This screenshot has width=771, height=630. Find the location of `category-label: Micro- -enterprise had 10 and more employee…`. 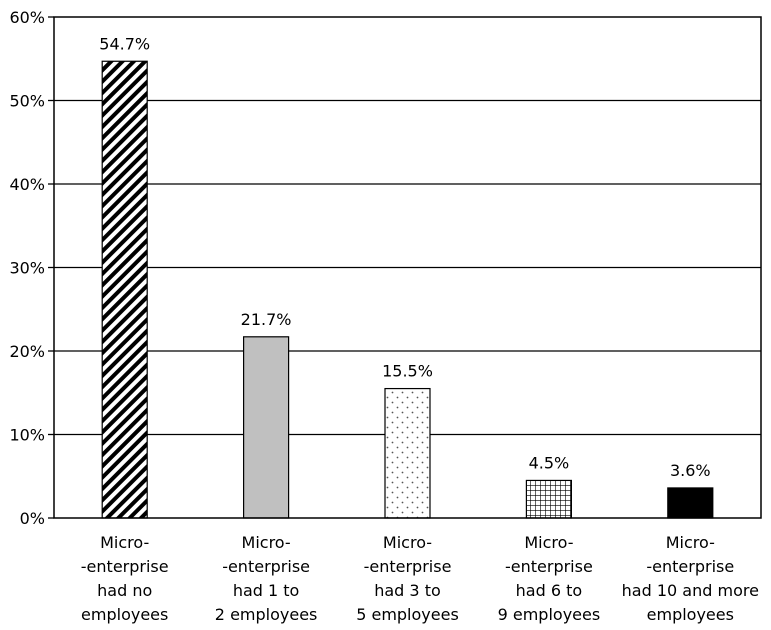

category-label: Micro- -enterprise had 10 and more employee… is located at coordinates (690, 578).